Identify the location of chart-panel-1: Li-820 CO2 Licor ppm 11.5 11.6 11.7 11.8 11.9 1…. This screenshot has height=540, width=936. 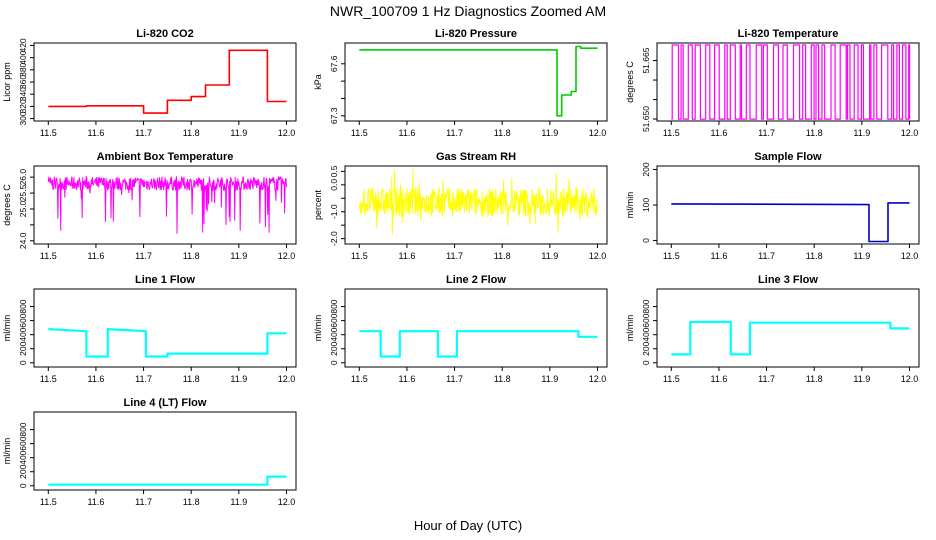
(149, 83).